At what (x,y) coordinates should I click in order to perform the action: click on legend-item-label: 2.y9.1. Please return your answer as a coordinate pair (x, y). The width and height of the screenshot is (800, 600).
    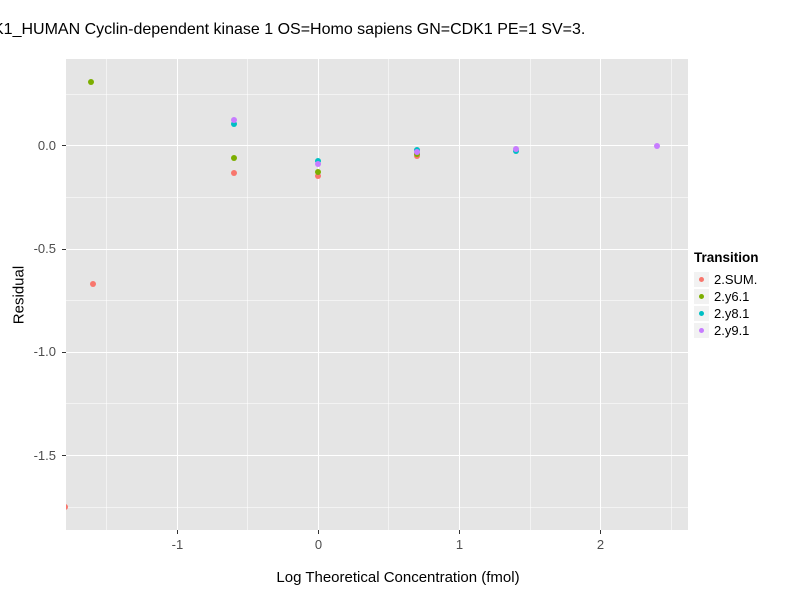
    Looking at the image, I should click on (732, 330).